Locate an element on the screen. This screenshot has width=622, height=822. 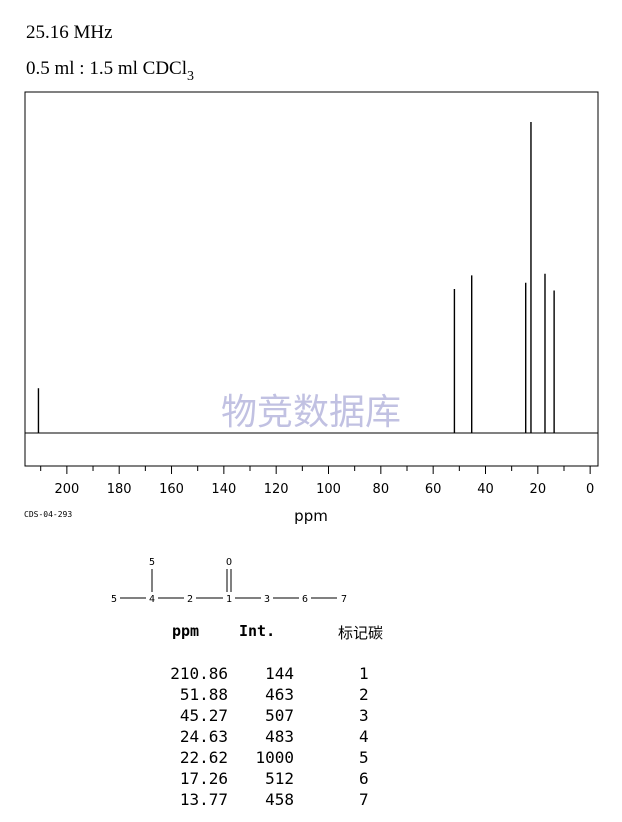
cell-assignment: 4 is located at coordinates (364, 736).